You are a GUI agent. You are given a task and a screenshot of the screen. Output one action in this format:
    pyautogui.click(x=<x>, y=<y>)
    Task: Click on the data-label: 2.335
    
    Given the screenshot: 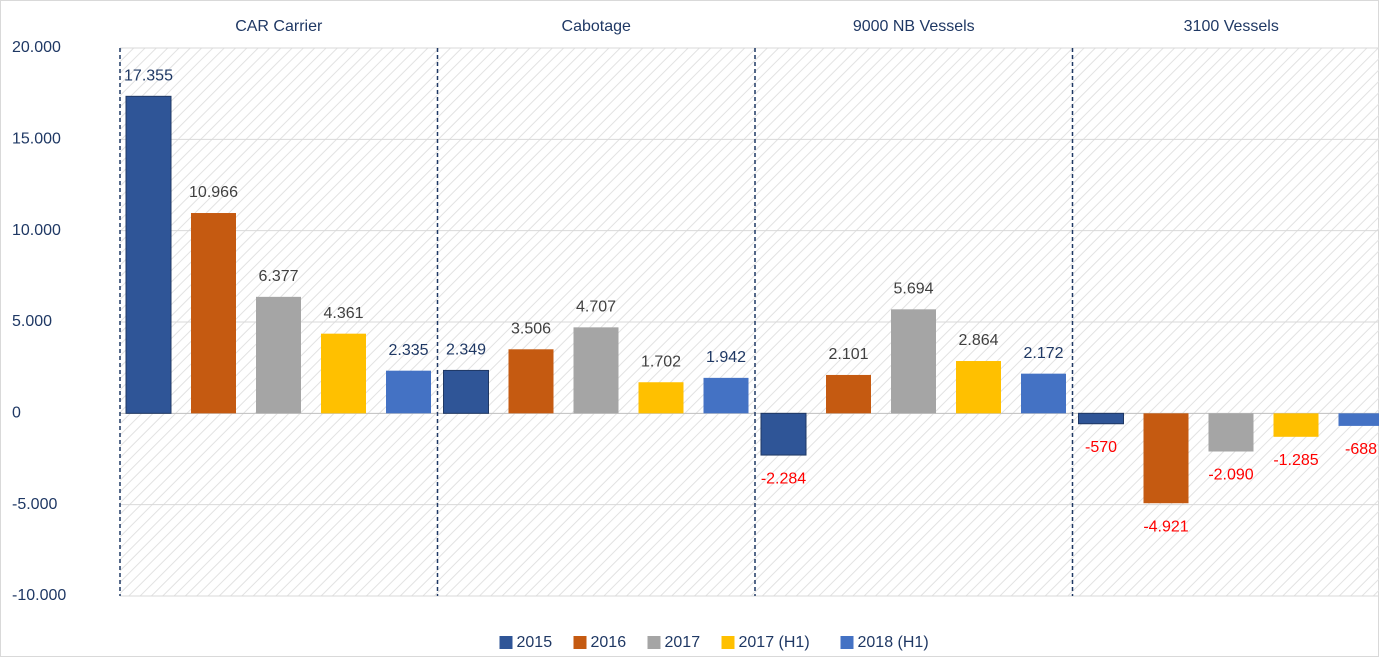 What is the action you would take?
    pyautogui.click(x=408, y=350)
    